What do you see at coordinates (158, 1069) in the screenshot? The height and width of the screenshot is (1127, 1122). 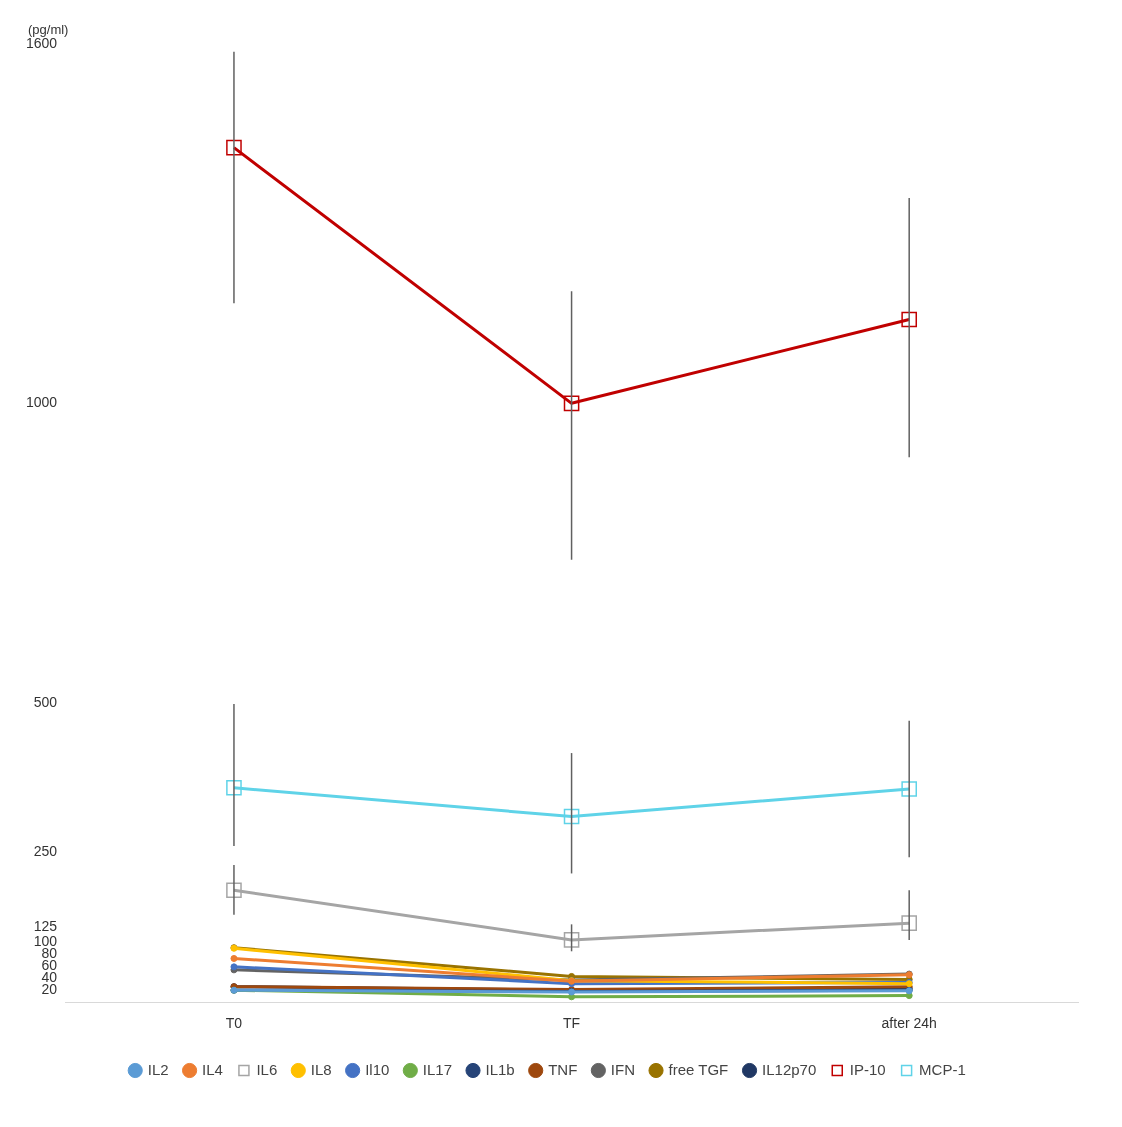 I see `legend-label: IL2` at bounding box center [158, 1069].